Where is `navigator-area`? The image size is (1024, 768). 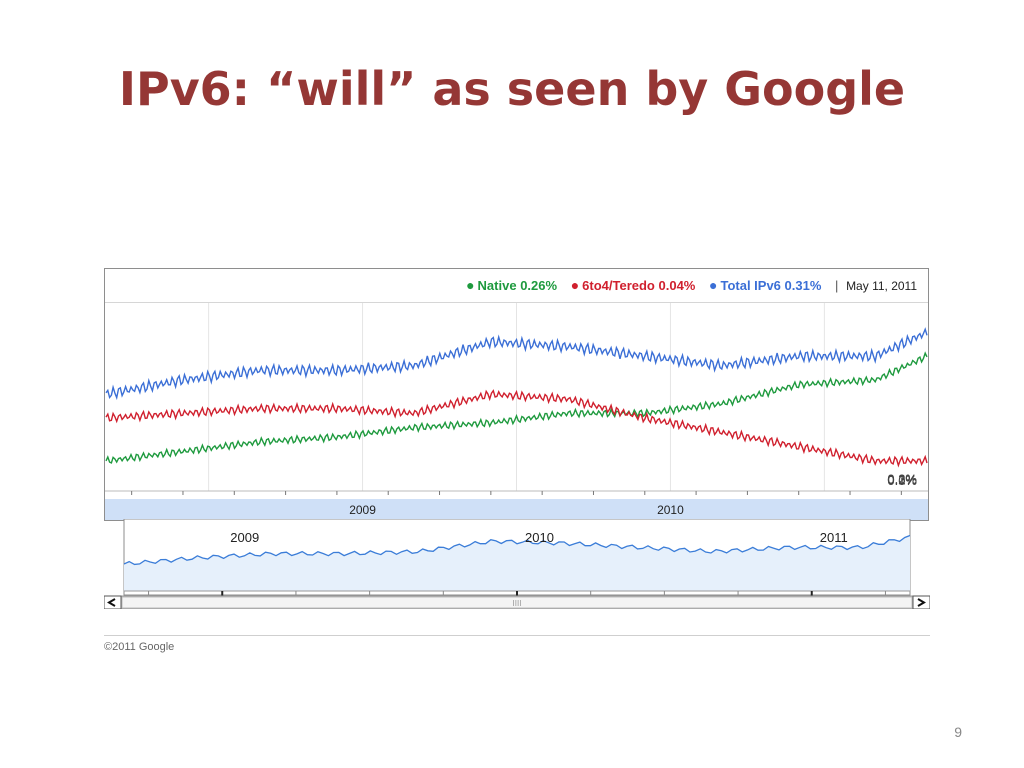
navigator-area is located at coordinates (517, 563).